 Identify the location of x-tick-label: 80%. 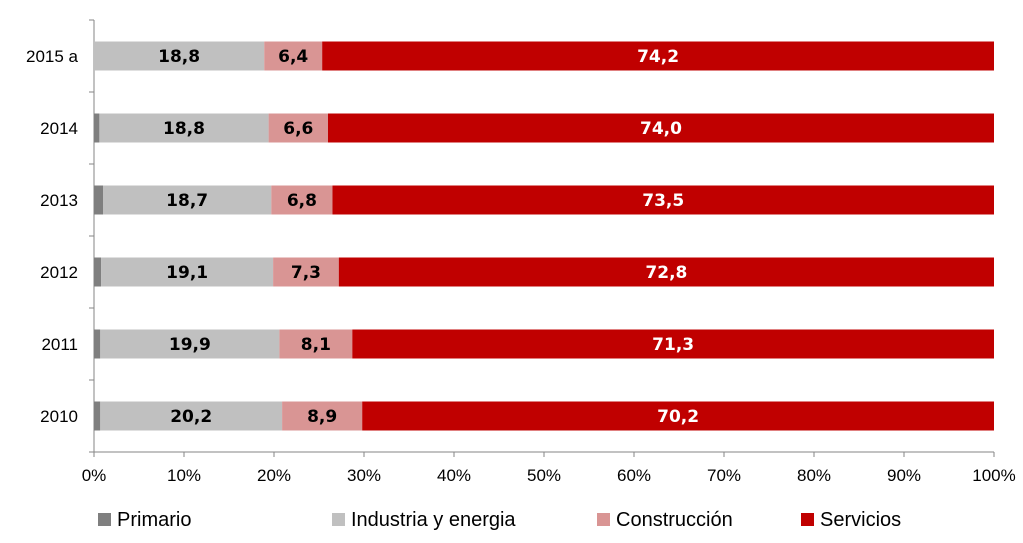
(814, 475).